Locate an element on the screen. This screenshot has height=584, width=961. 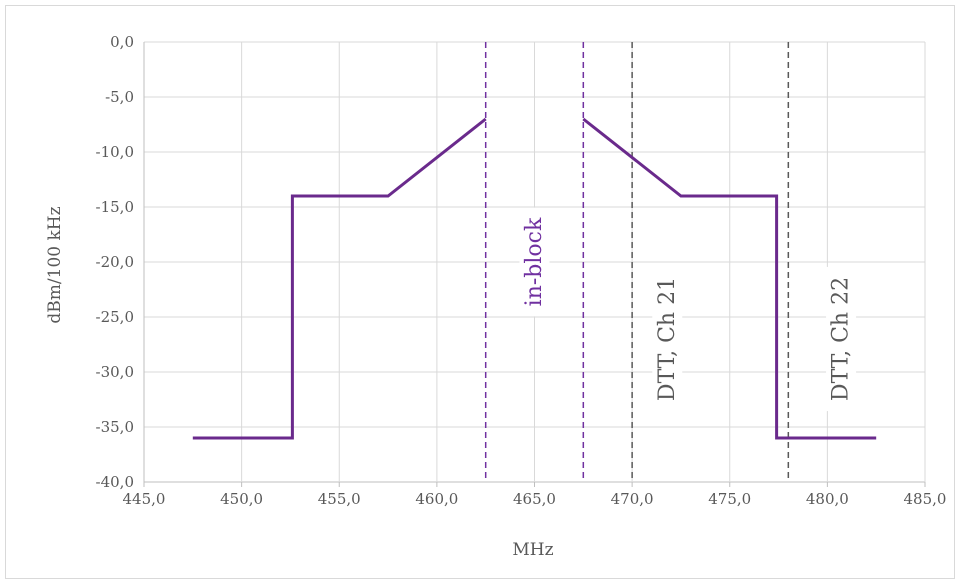
y-axis-title: dBm/100 kHz is located at coordinates (55, 264).